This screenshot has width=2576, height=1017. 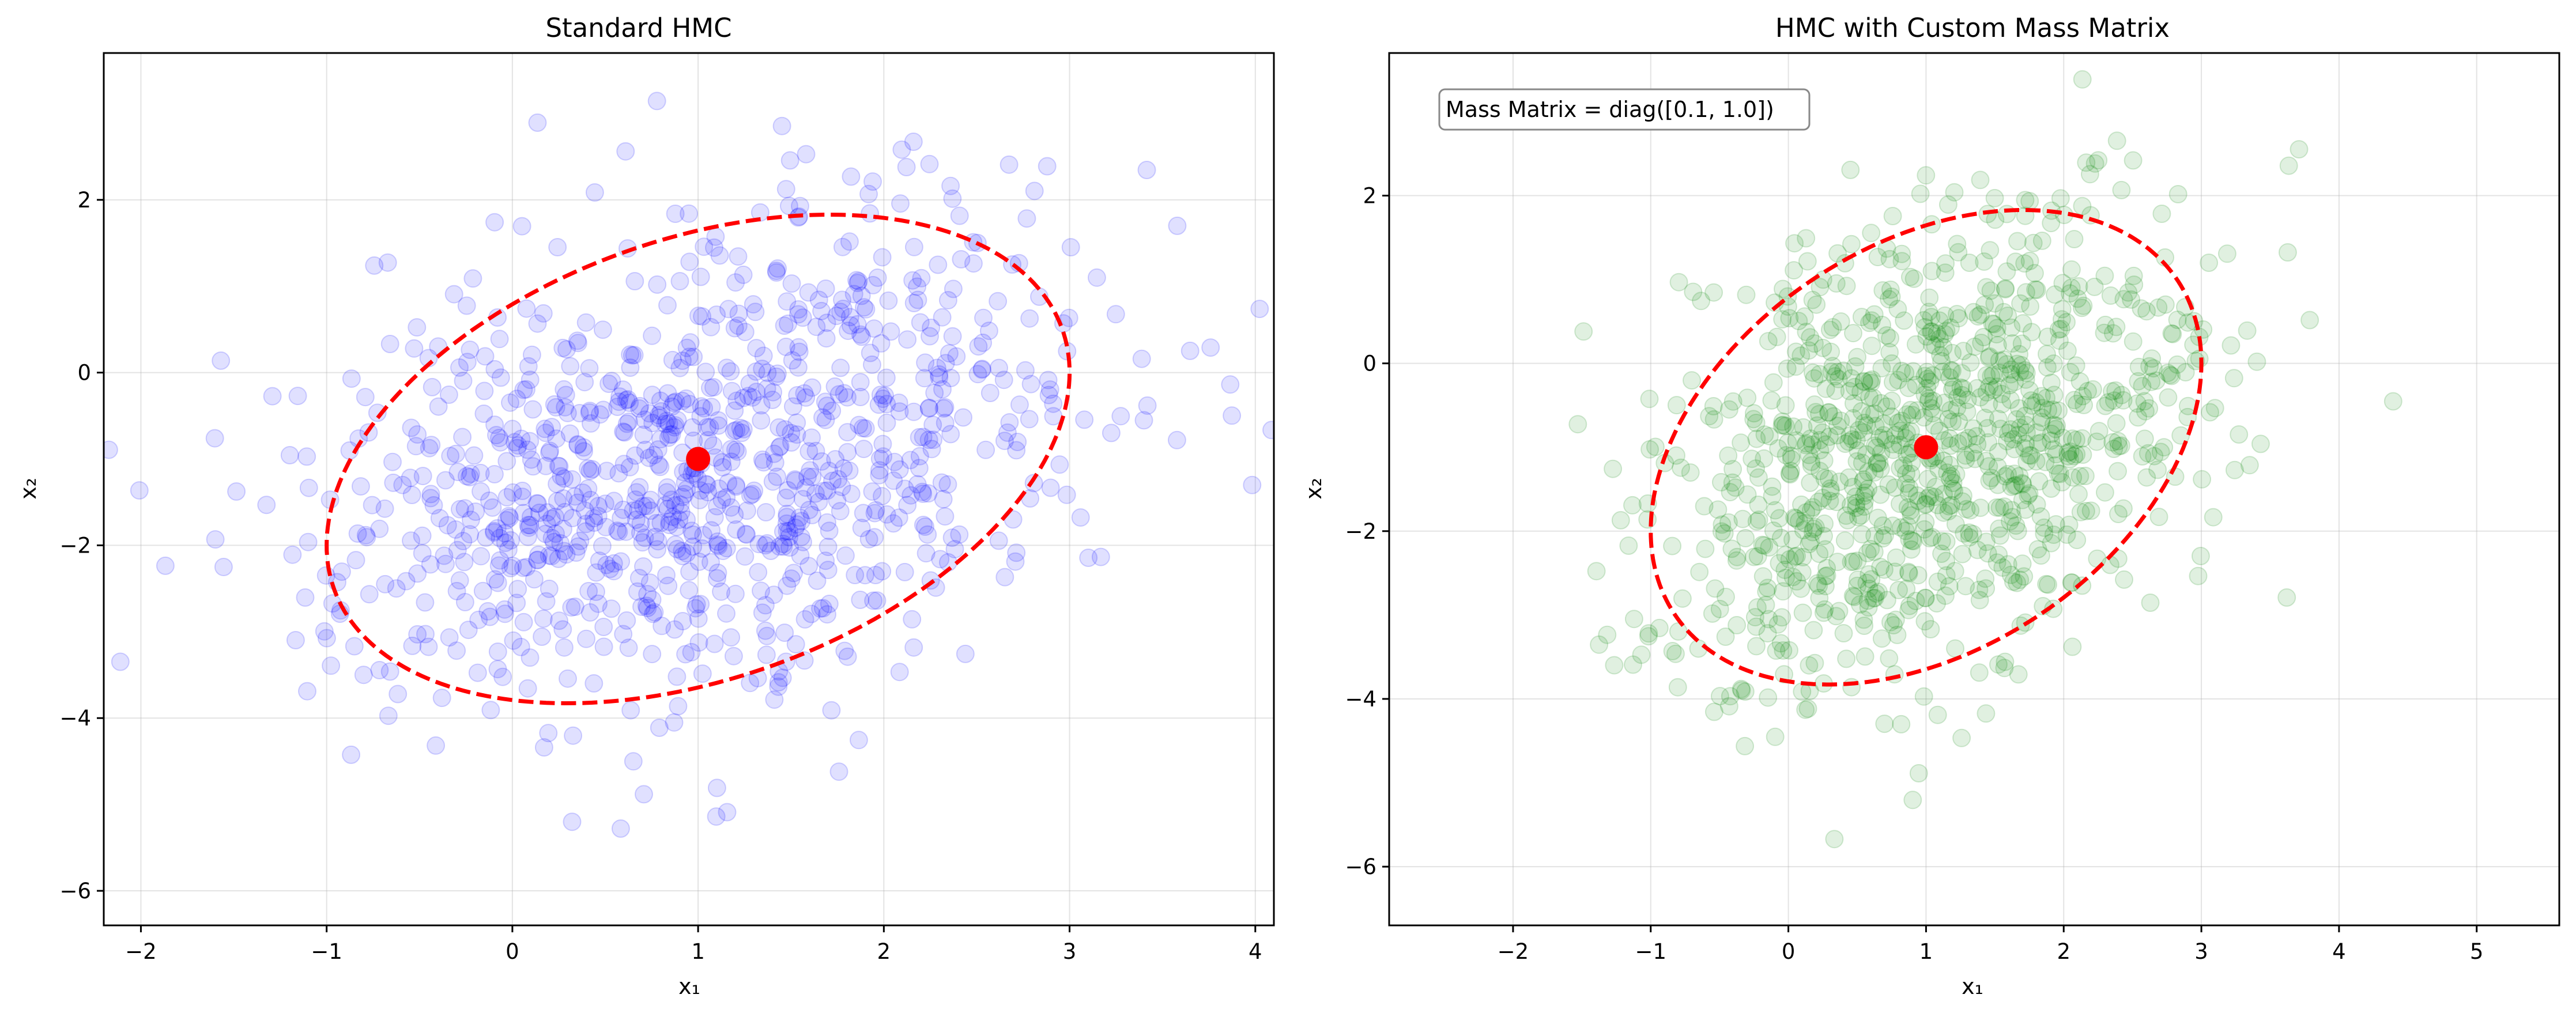 I want to click on custom-mass-hmc-title: HMC with Custom Mass Matrix, so click(x=1972, y=28).